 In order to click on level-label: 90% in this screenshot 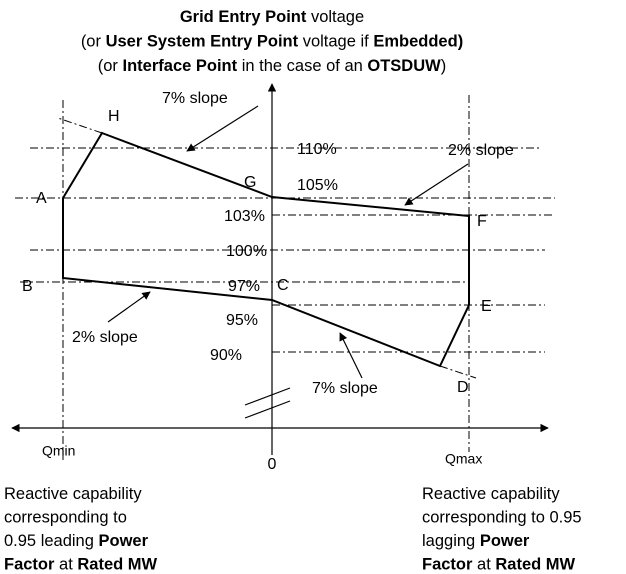, I will do `click(226, 355)`.